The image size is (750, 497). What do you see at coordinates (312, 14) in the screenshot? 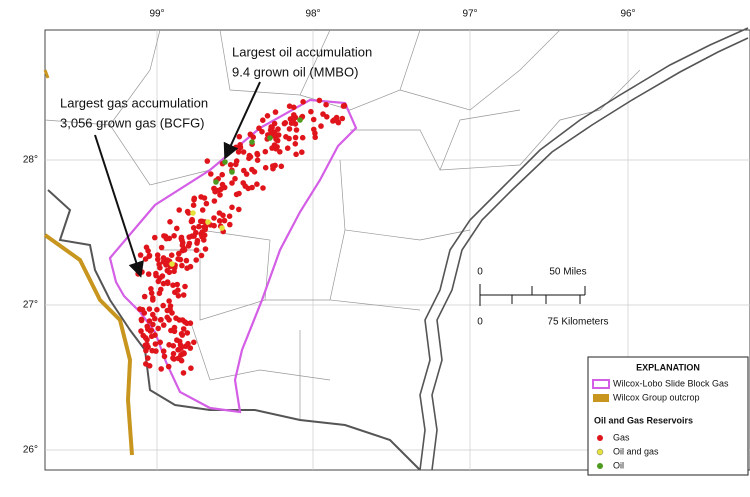
I see `lon-label: 98°` at bounding box center [312, 14].